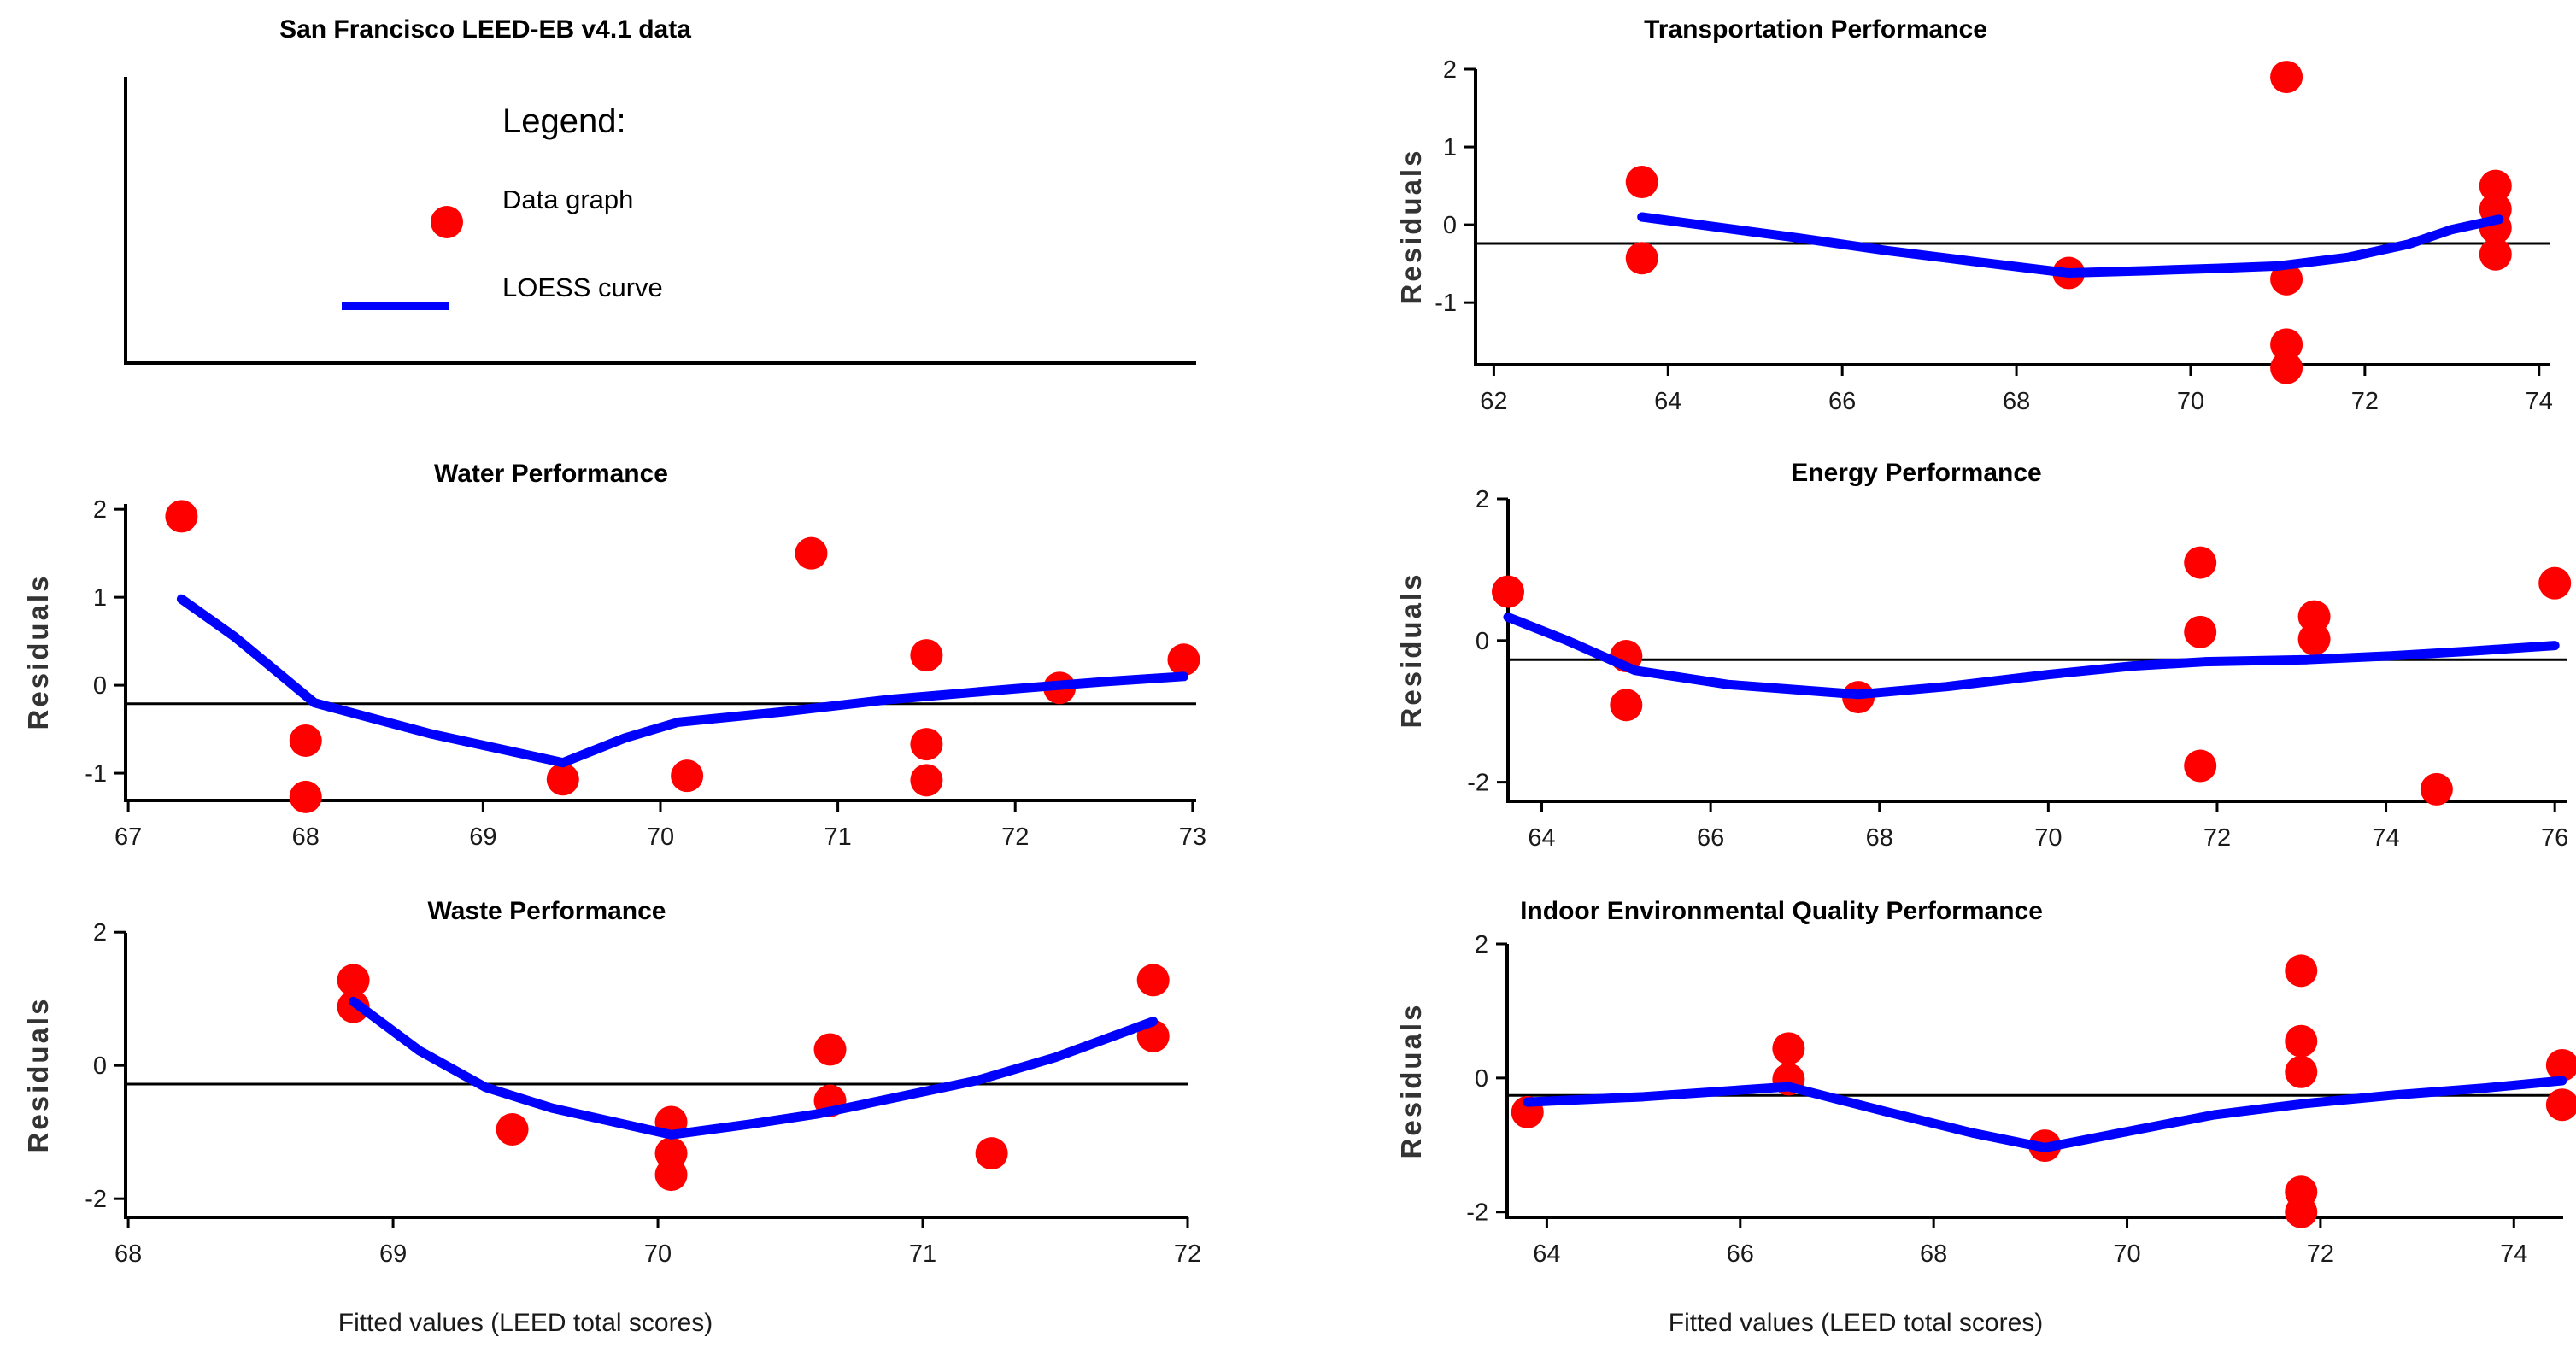 The width and height of the screenshot is (2576, 1360). What do you see at coordinates (2554, 838) in the screenshot?
I see `x-tick-label: 76` at bounding box center [2554, 838].